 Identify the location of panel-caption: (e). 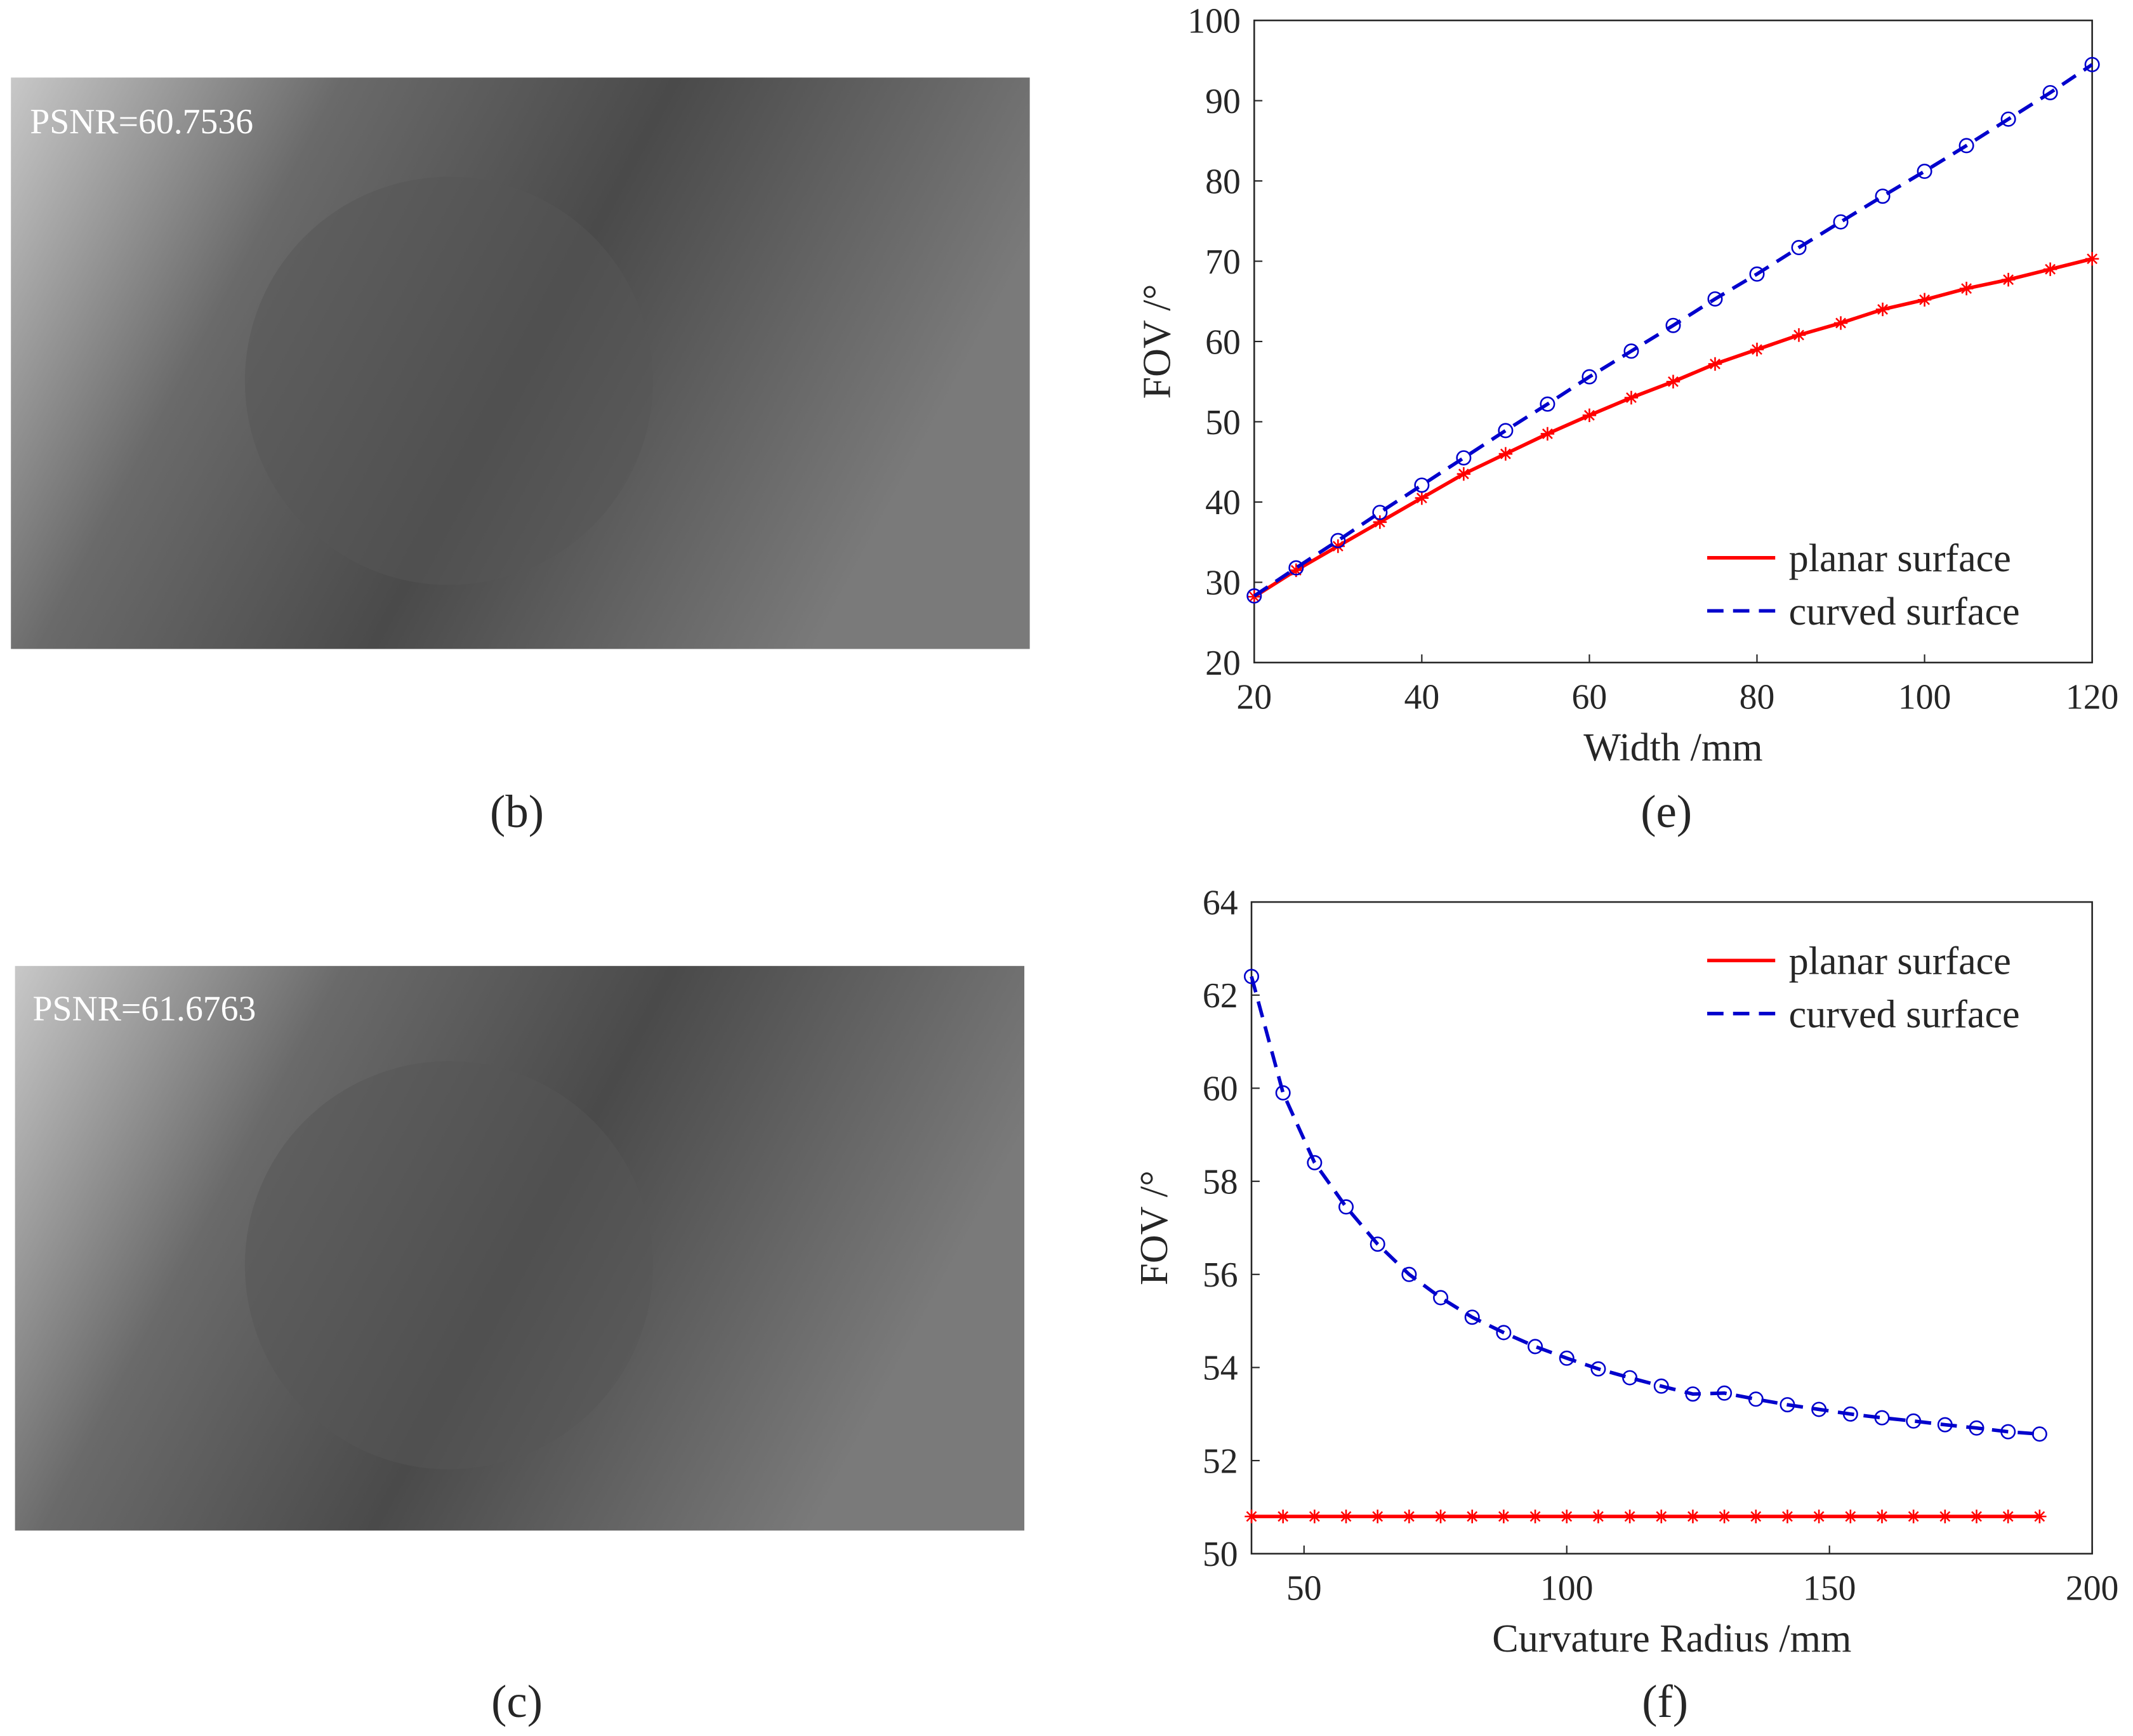
(1666, 811).